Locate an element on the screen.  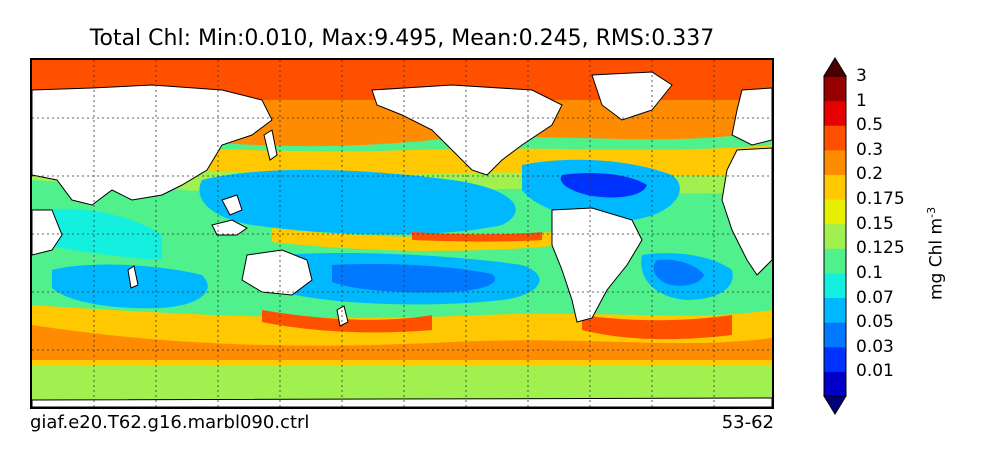
south-pacific-core is located at coordinates (414, 278).